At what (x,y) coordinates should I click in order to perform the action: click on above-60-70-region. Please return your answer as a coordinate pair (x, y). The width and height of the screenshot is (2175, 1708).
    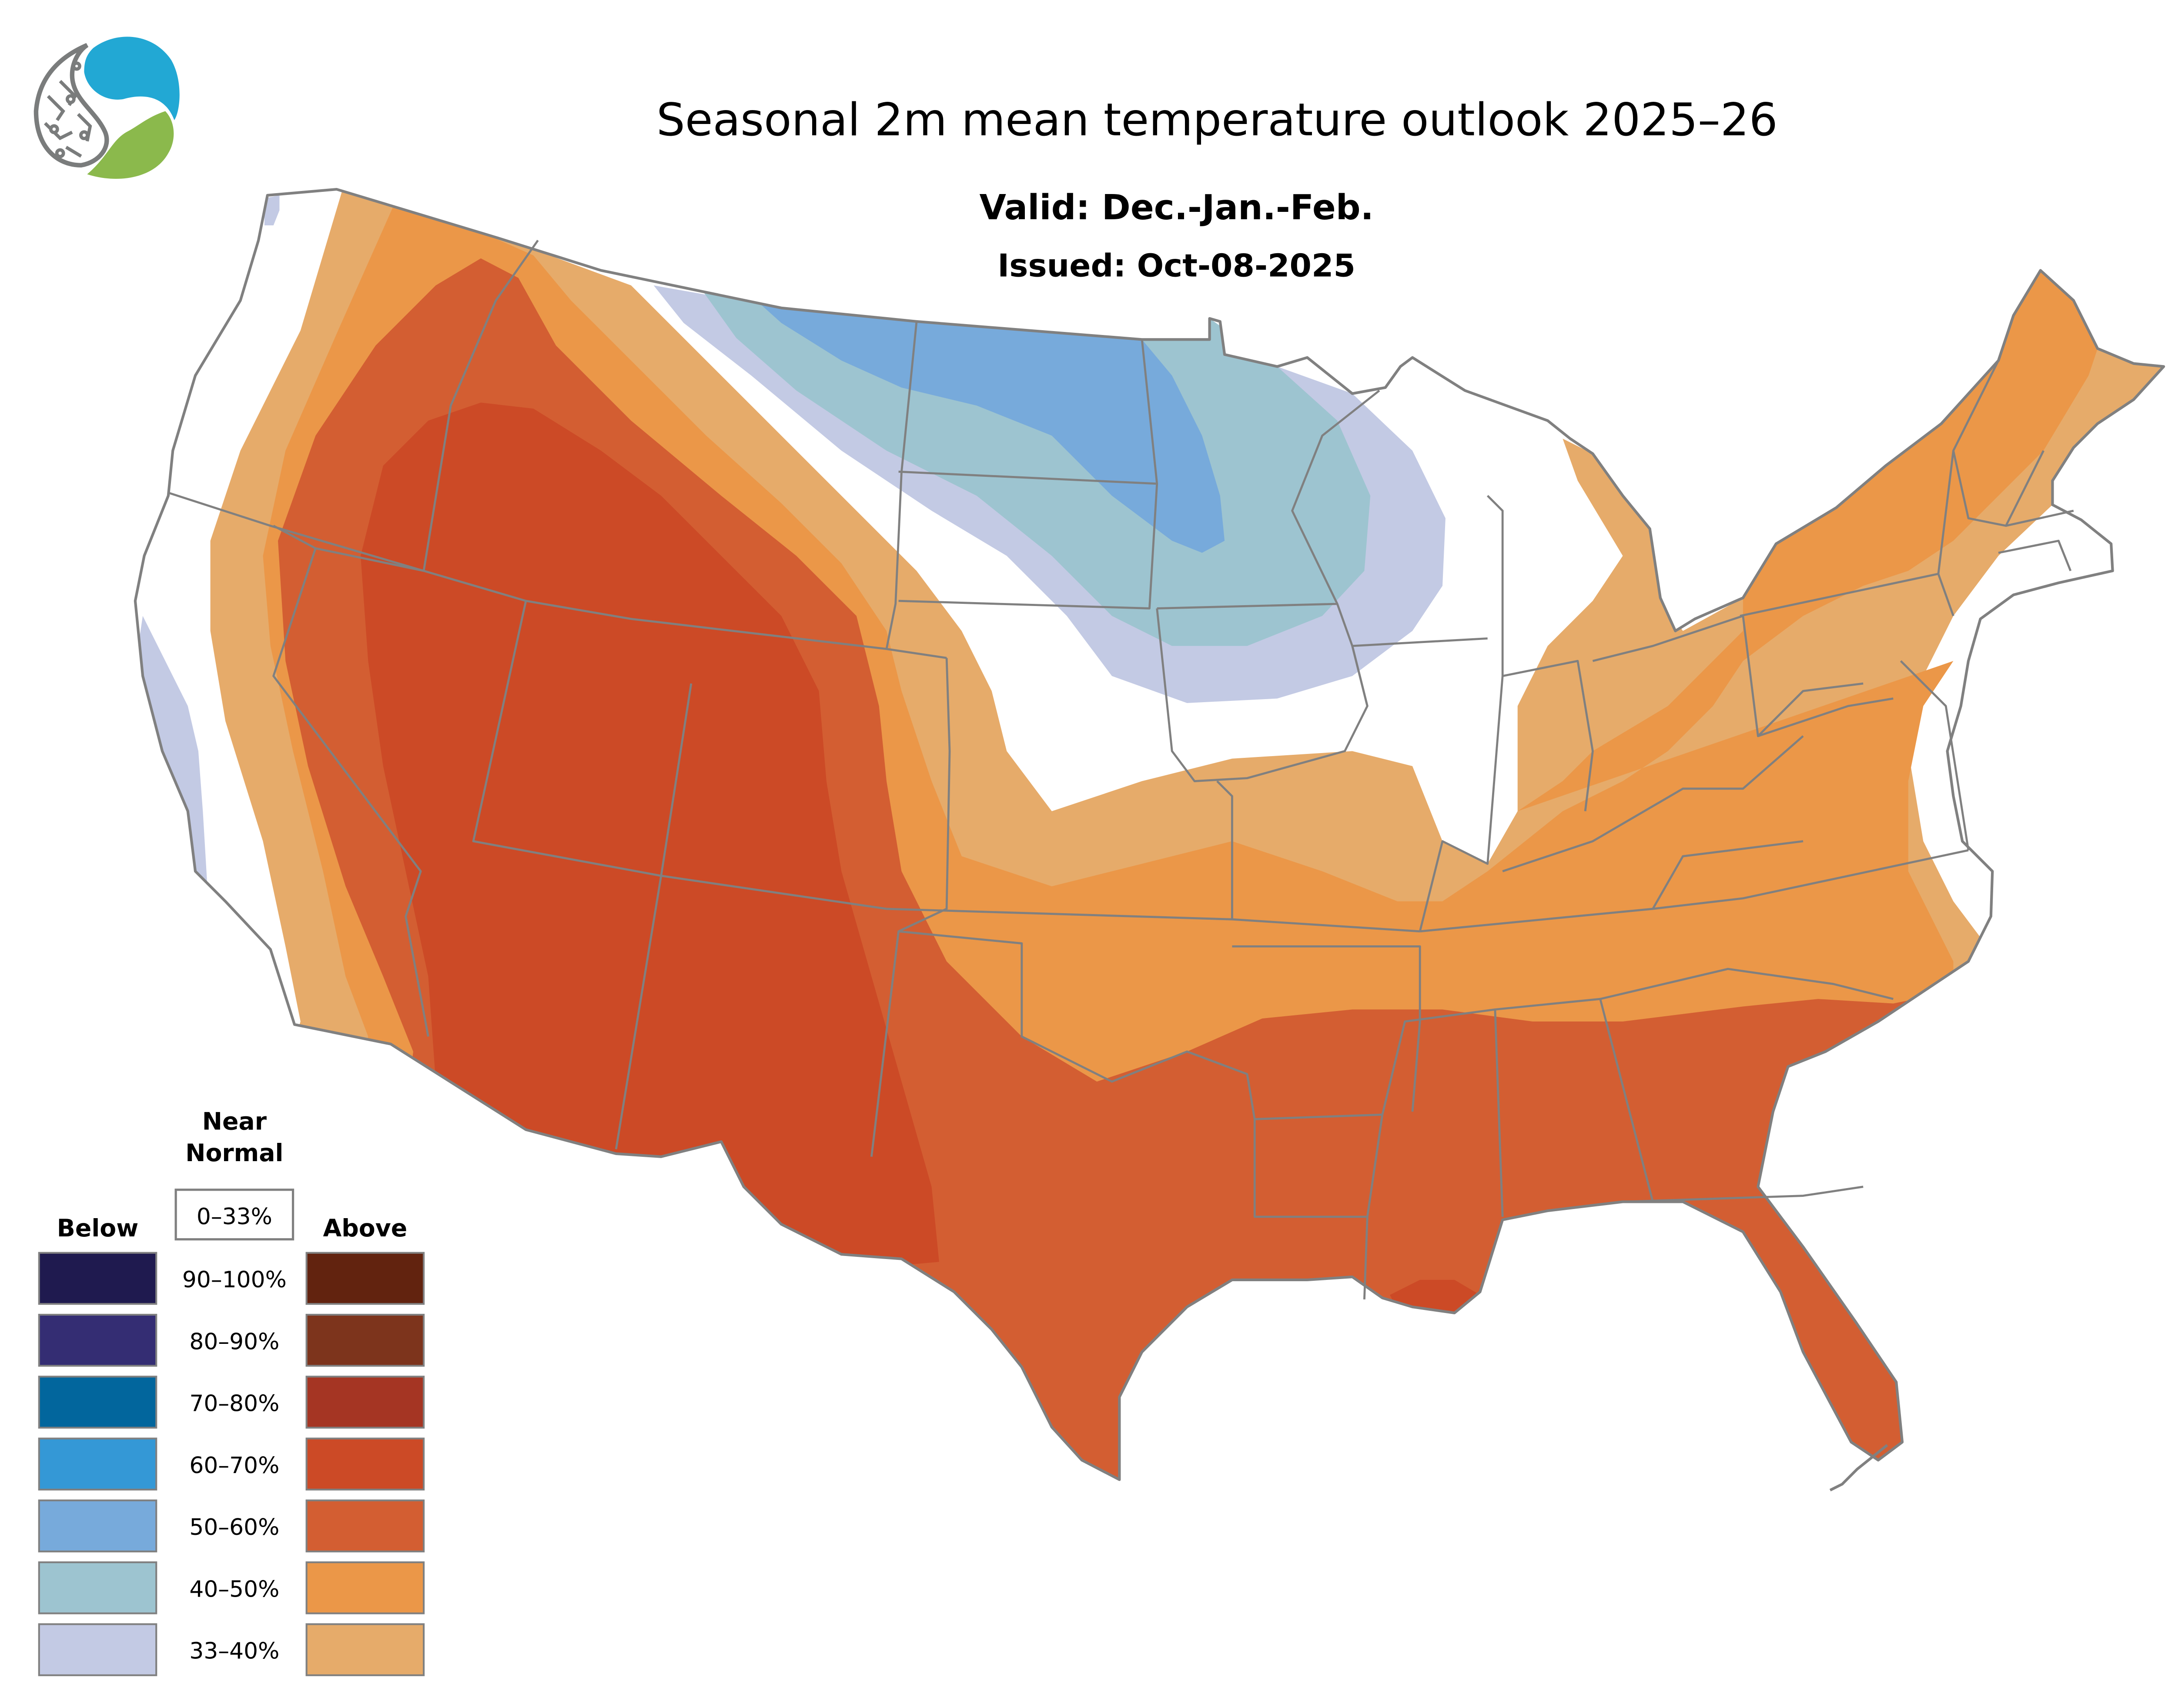
    Looking at the image, I should click on (650, 836).